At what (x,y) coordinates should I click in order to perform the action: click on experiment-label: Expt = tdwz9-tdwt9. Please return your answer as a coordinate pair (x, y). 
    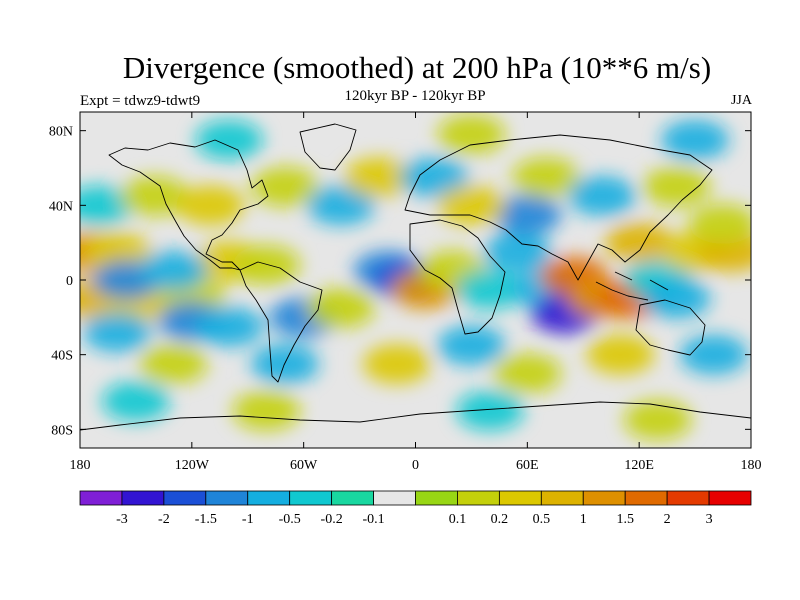
    Looking at the image, I should click on (140, 101).